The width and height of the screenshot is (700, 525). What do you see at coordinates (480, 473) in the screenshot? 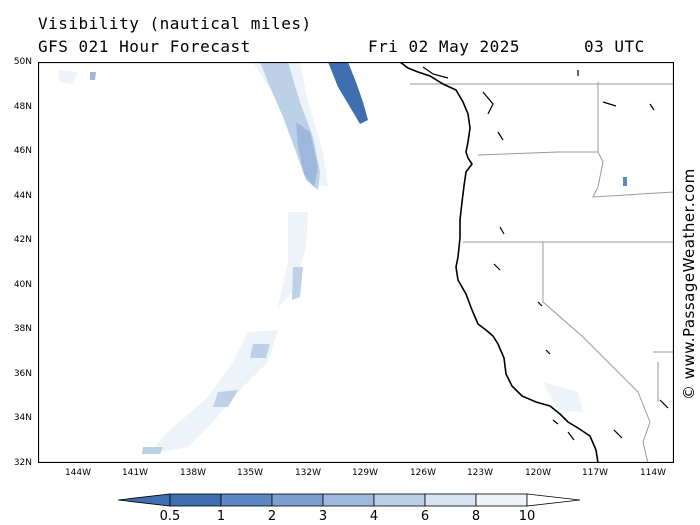
I see `lon-tick: 123W` at bounding box center [480, 473].